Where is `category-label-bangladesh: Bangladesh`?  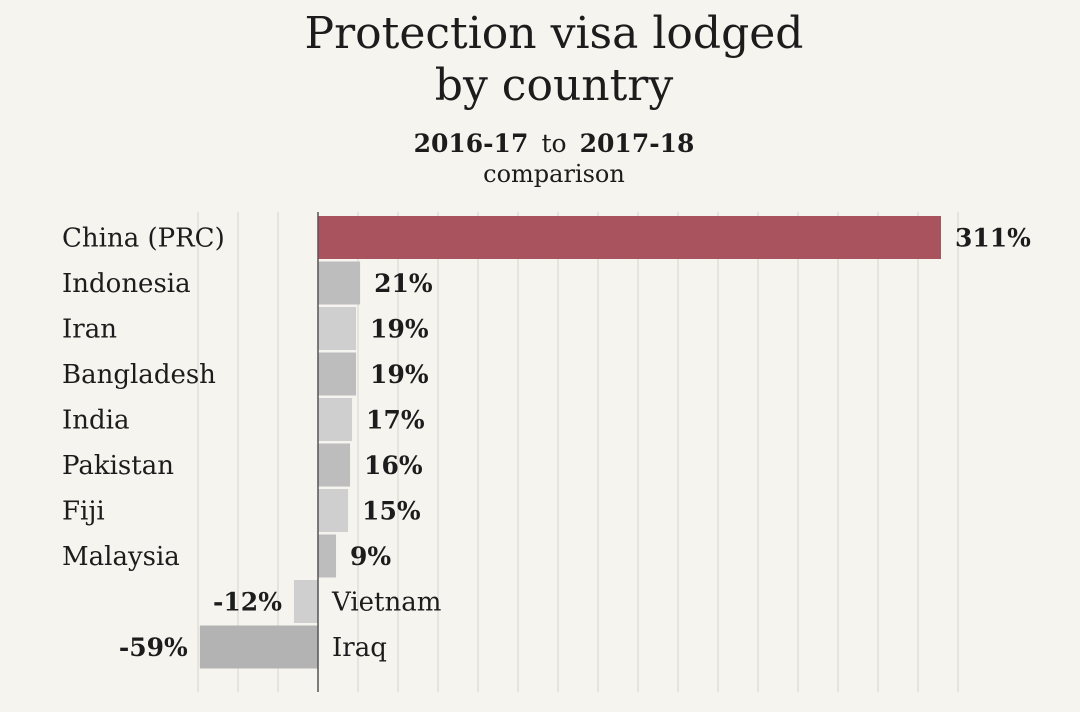
category-label-bangladesh: Bangladesh is located at coordinates (139, 375).